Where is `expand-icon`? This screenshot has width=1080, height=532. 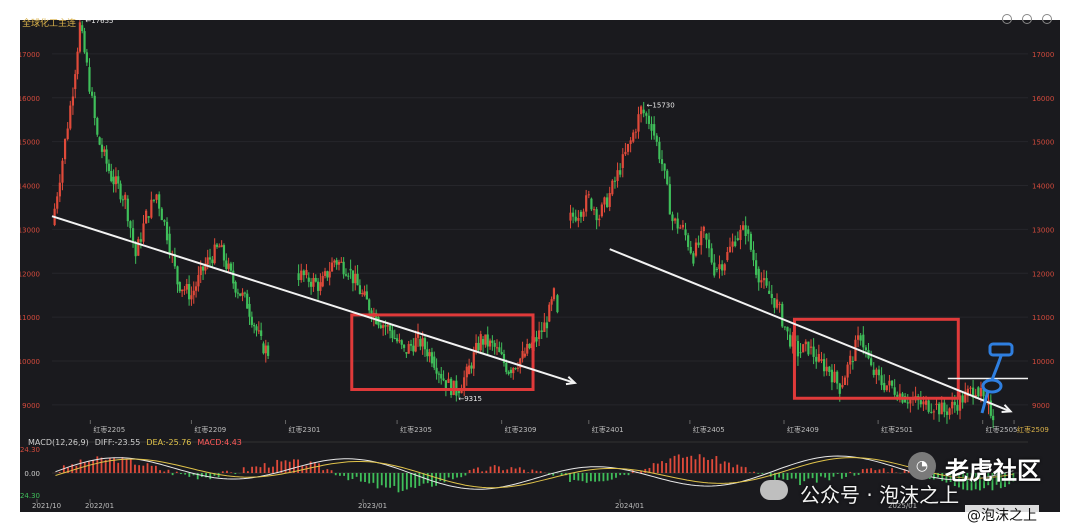
expand-icon is located at coordinates (1027, 19).